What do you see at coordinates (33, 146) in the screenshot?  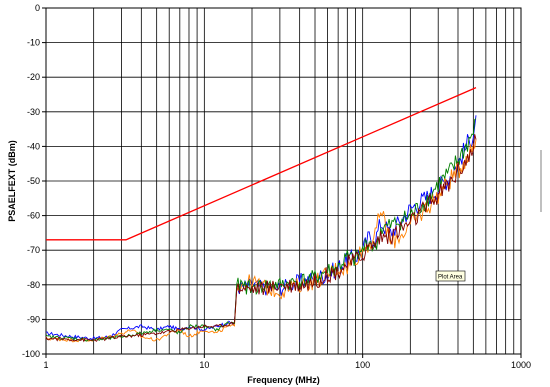 I see `y-tick-label: -40` at bounding box center [33, 146].